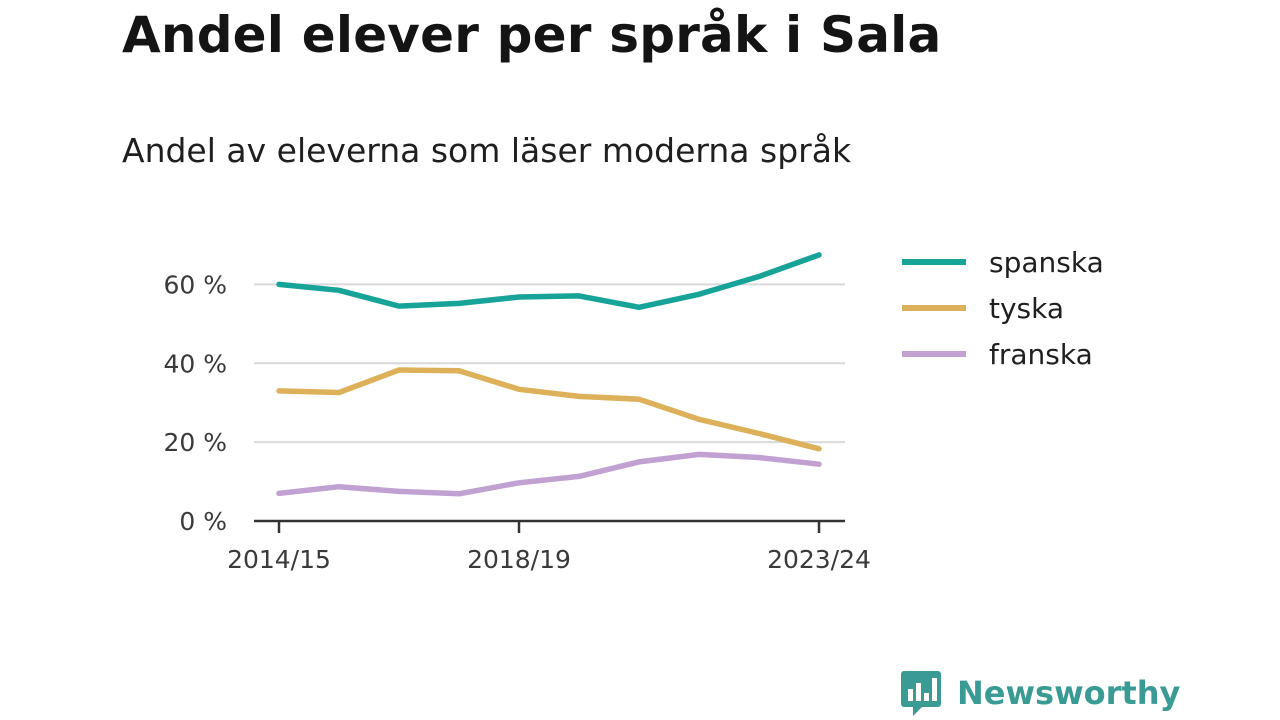  I want to click on newsworthy-brand: Newsworthy, so click(1040, 693).